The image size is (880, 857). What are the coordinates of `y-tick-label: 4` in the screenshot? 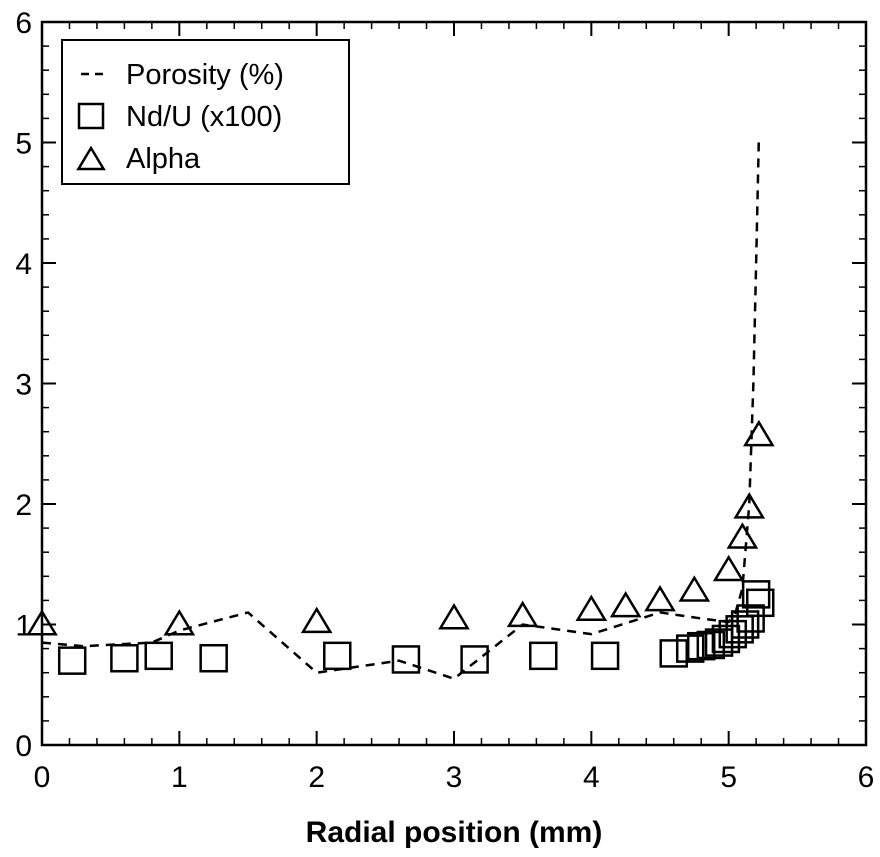 It's located at (23, 264).